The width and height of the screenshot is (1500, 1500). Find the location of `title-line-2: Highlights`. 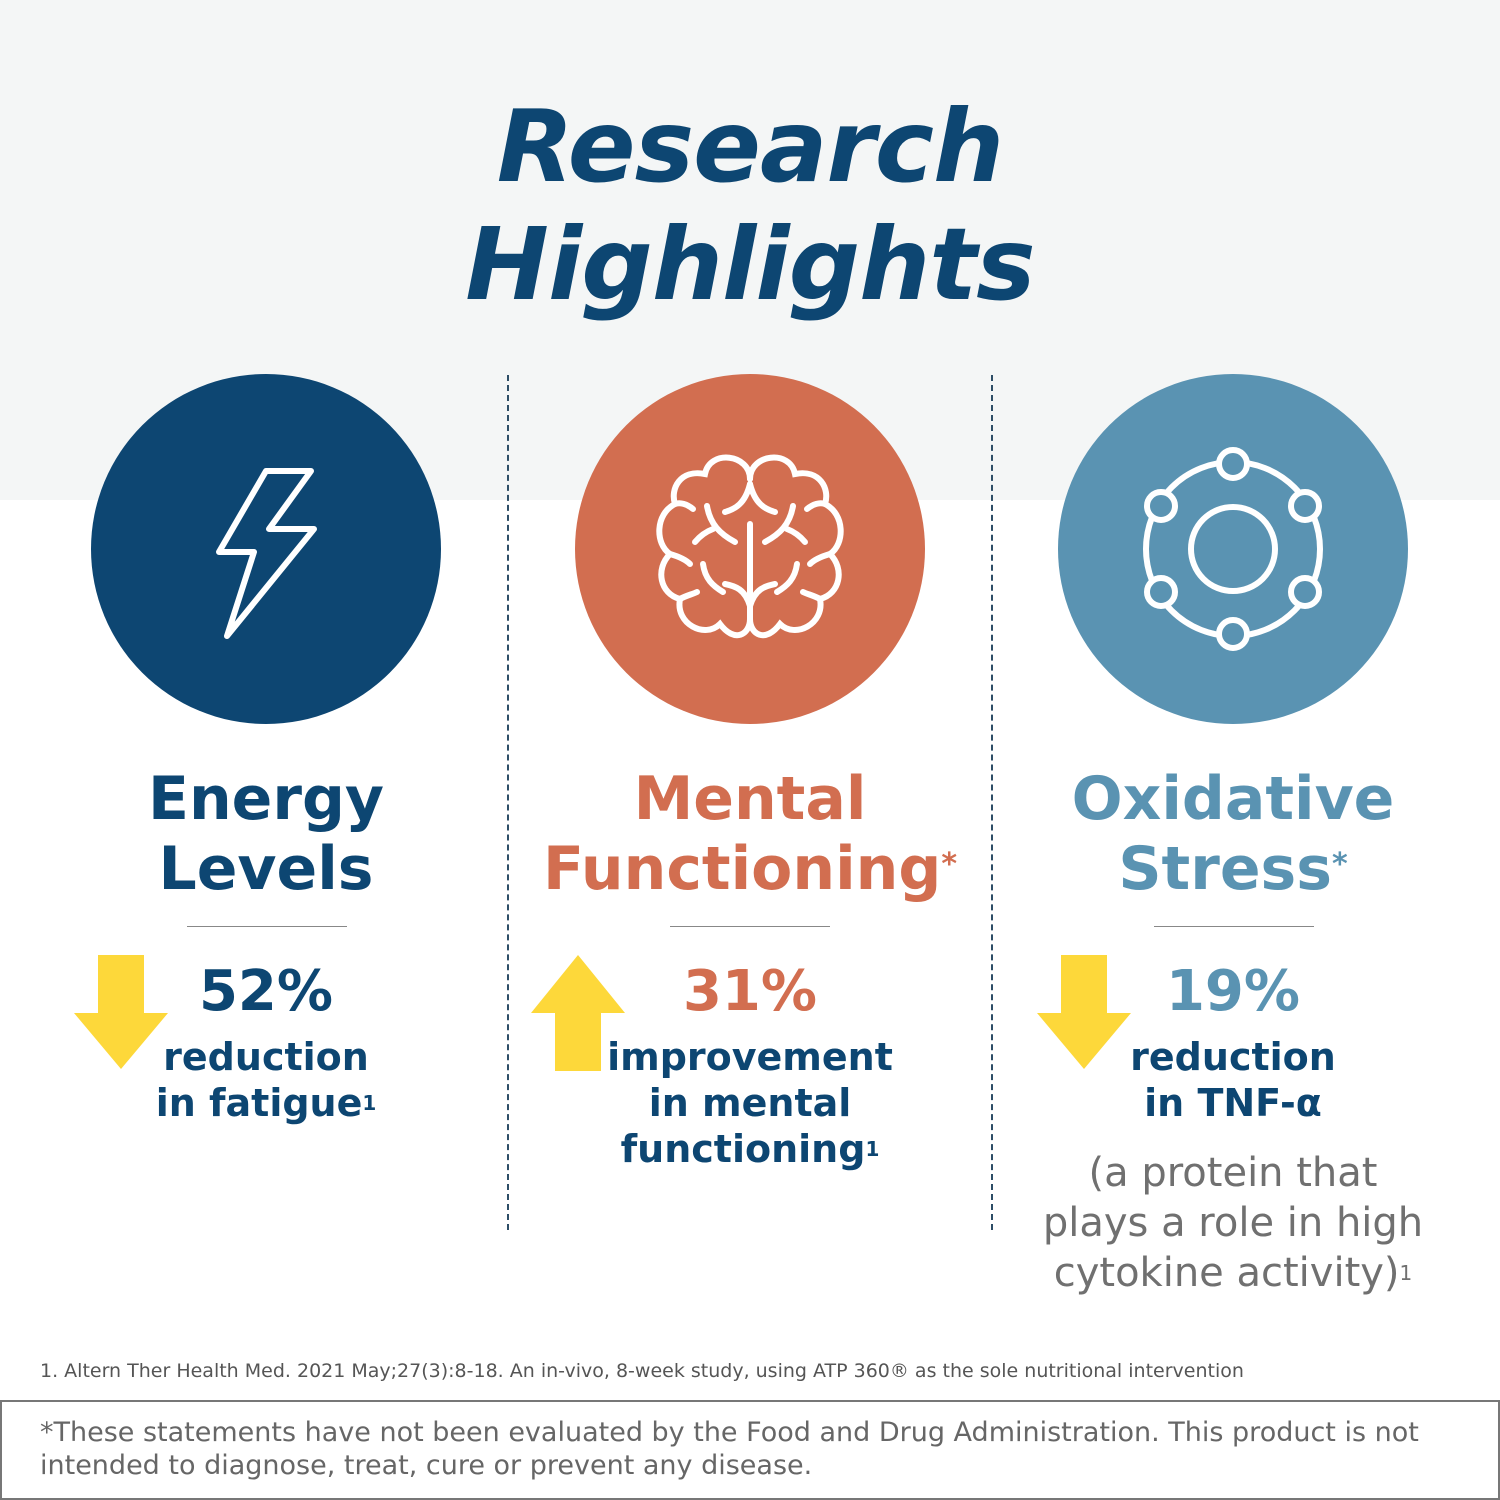

title-line-2: Highlights is located at coordinates (750, 264).